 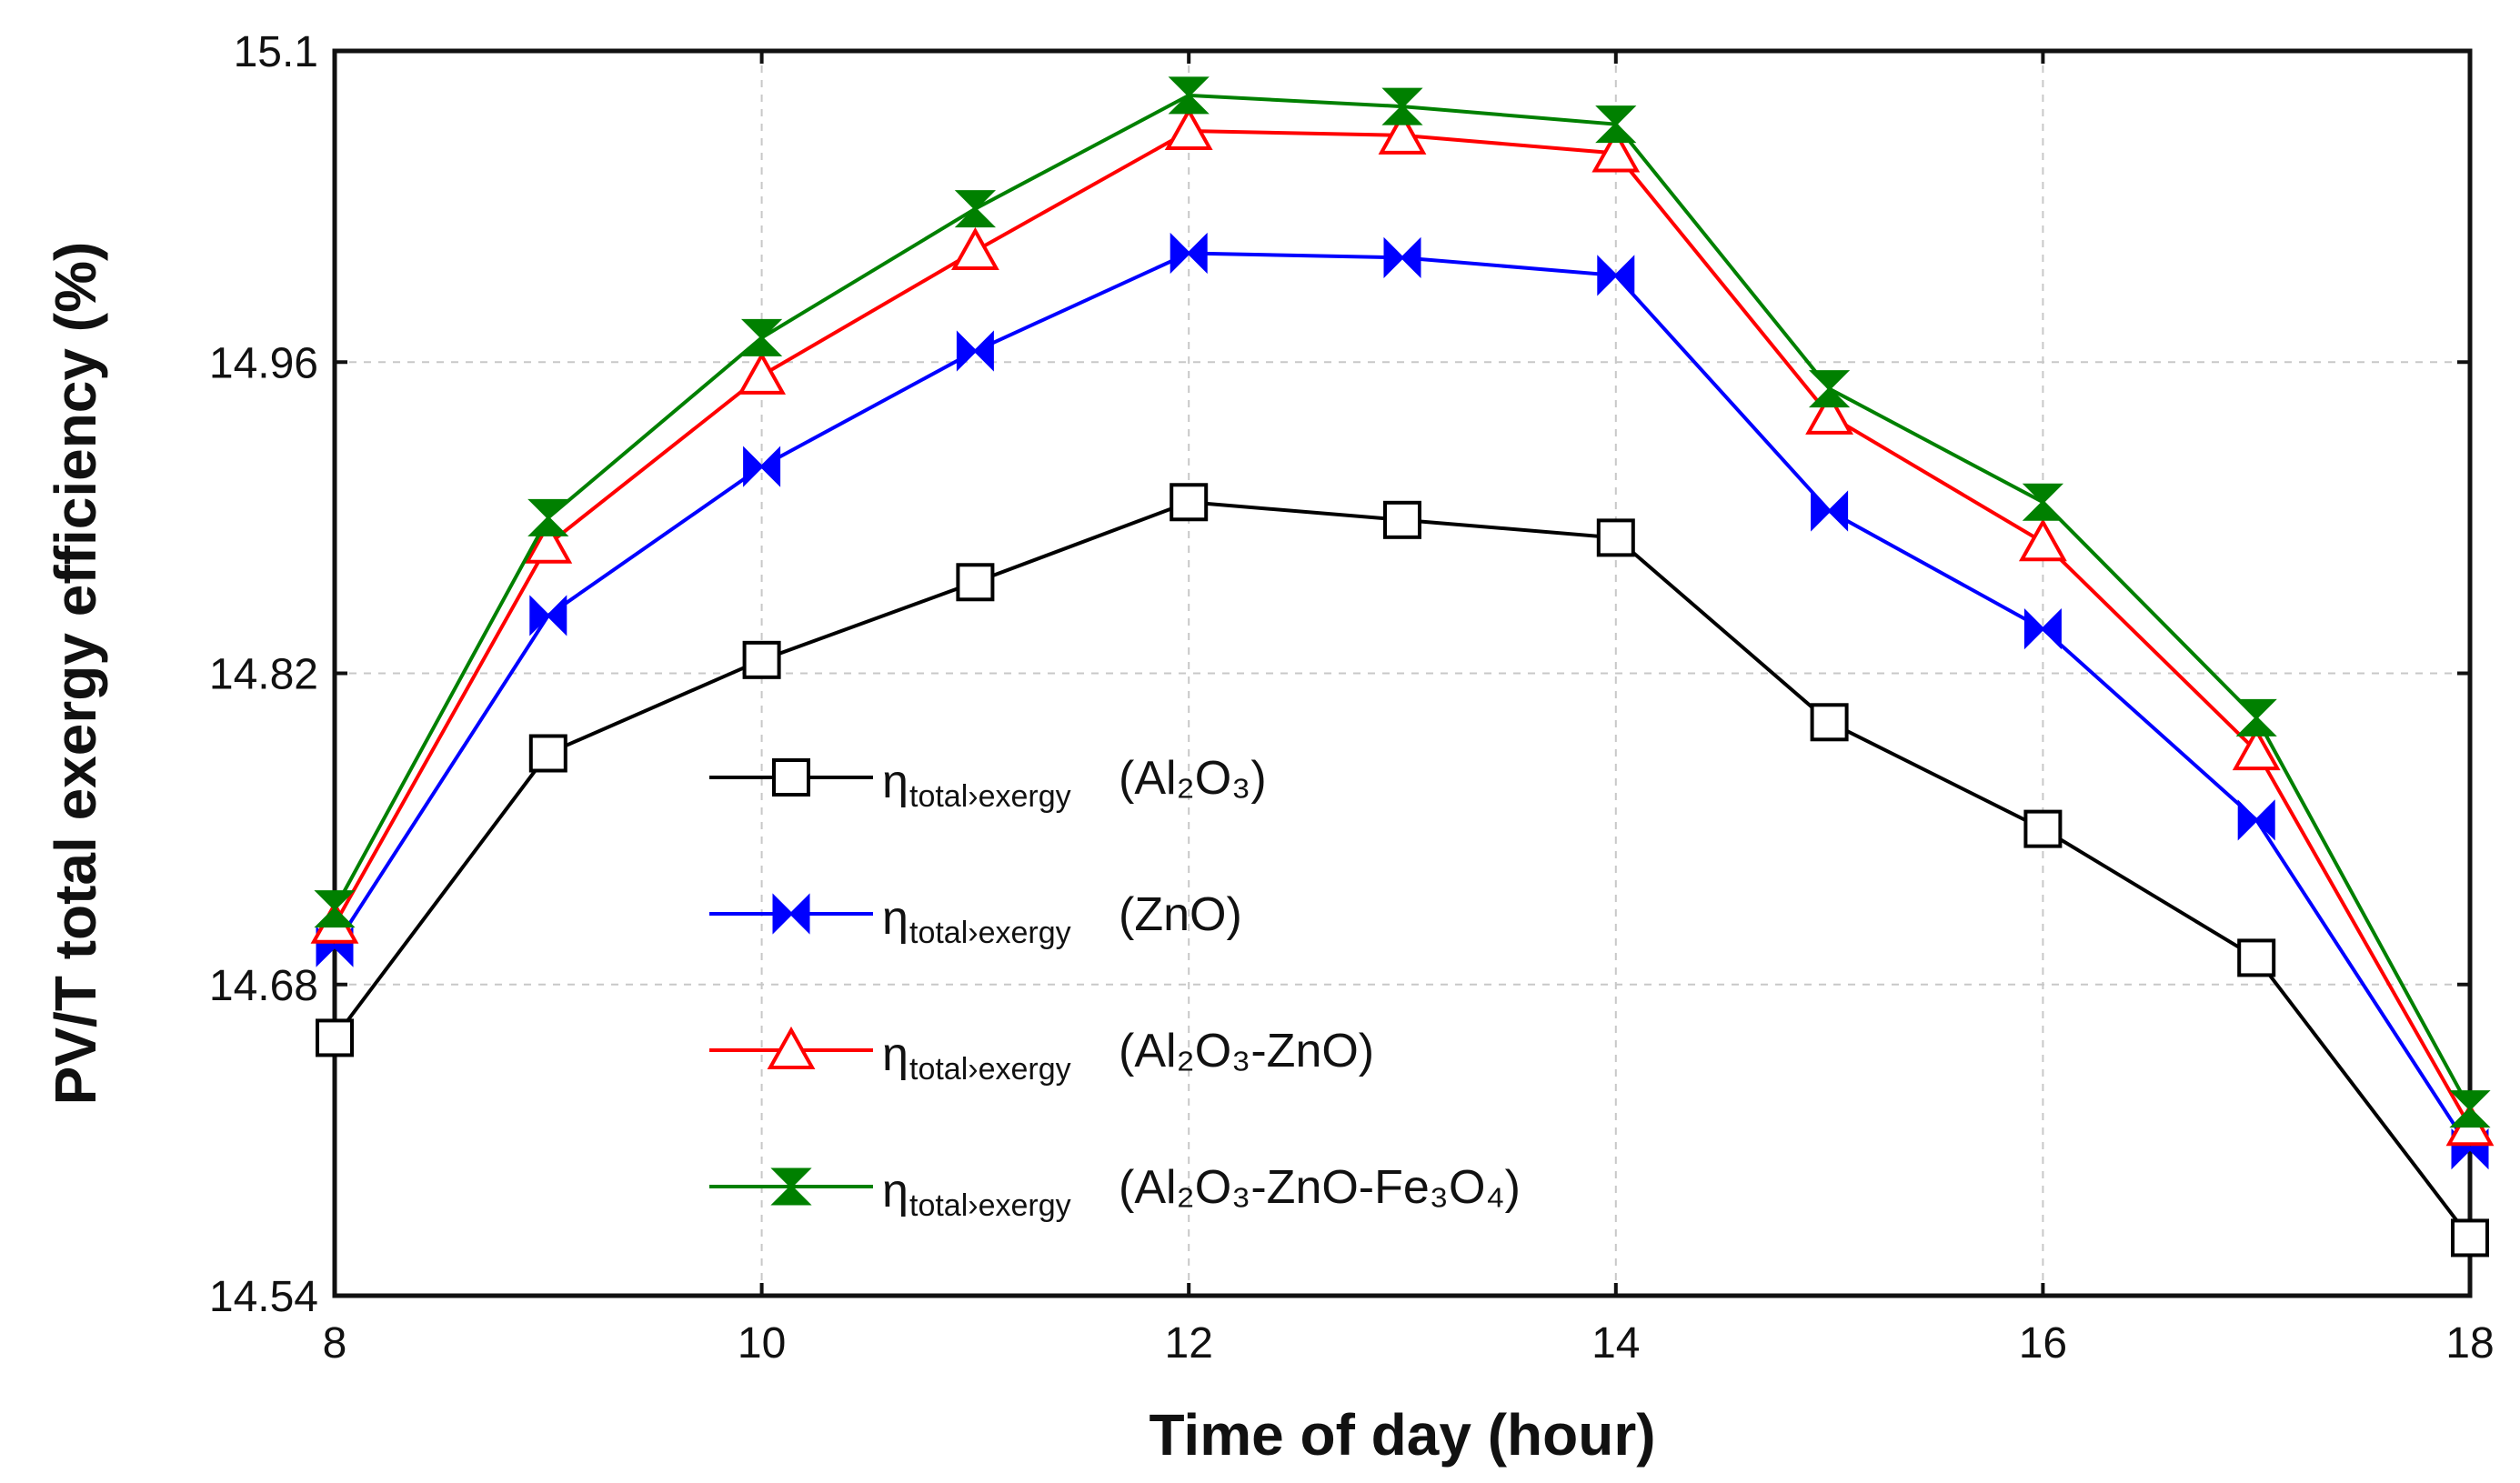 I want to click on legend-label: (ZnO), so click(x=1181, y=914).